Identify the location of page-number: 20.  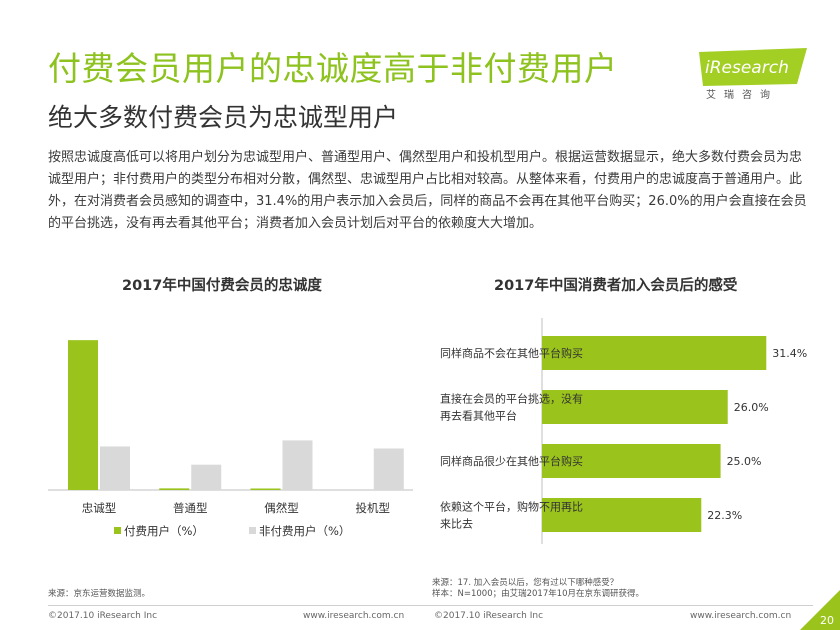
(827, 620).